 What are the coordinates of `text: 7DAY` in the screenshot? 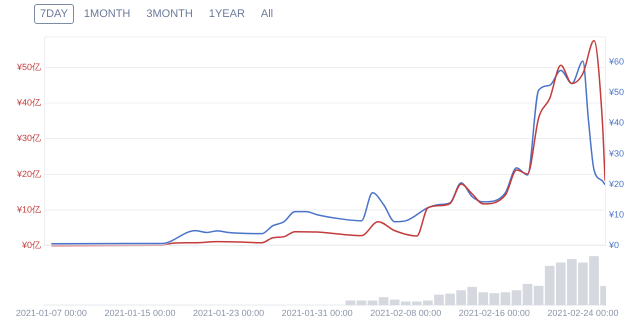 It's located at (54, 14).